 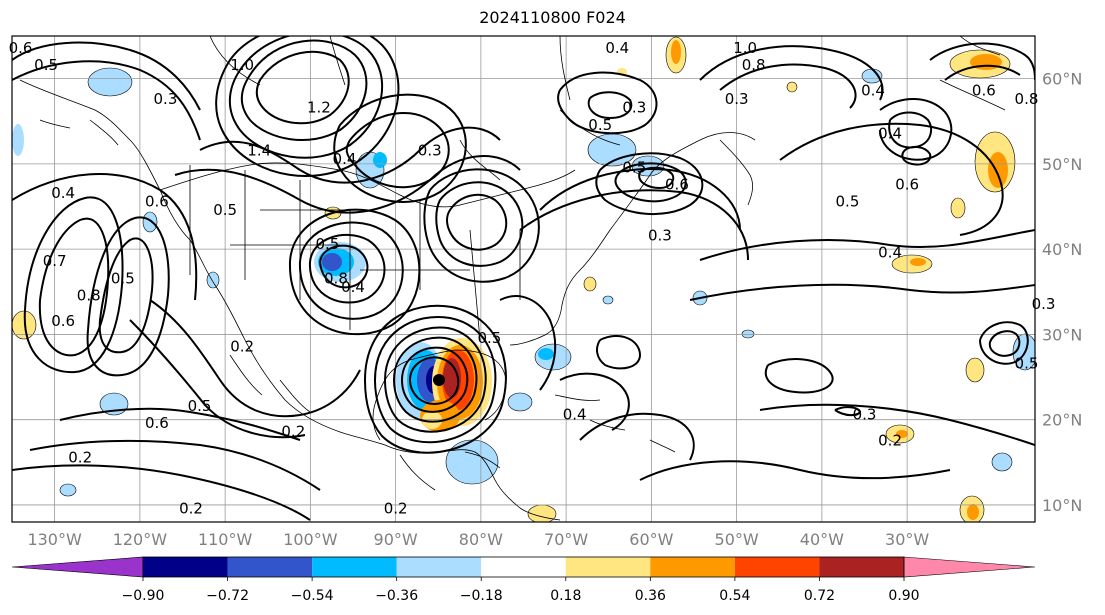 What do you see at coordinates (565, 596) in the screenshot?
I see `colorbar-tick-label: 0.18` at bounding box center [565, 596].